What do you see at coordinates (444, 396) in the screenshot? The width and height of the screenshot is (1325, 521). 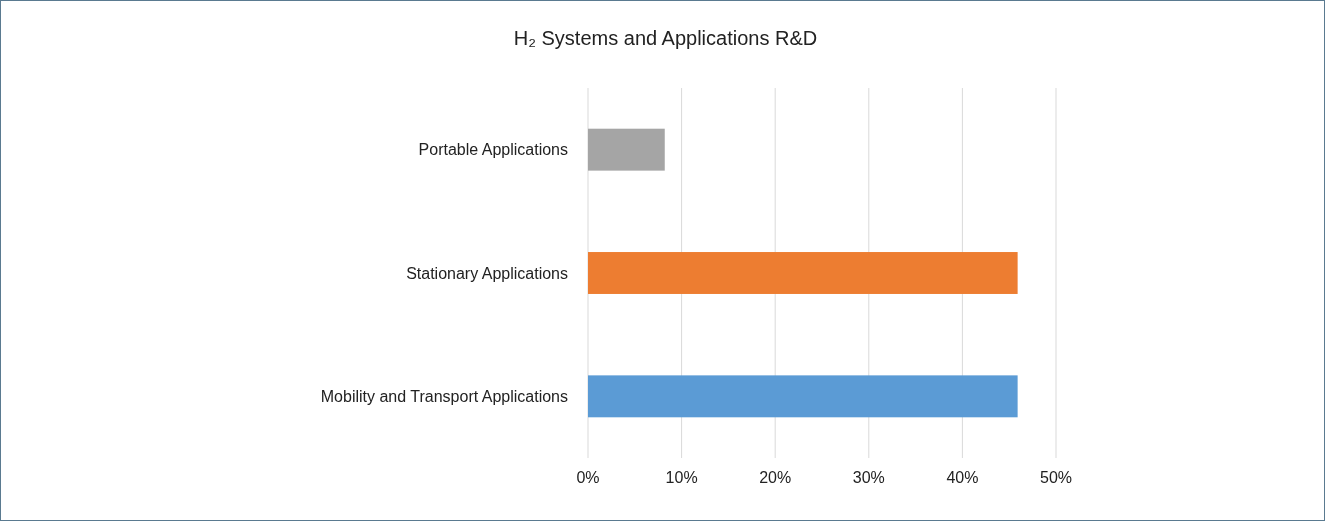 I see `y-tick-label: Mobility and Transport Applications` at bounding box center [444, 396].